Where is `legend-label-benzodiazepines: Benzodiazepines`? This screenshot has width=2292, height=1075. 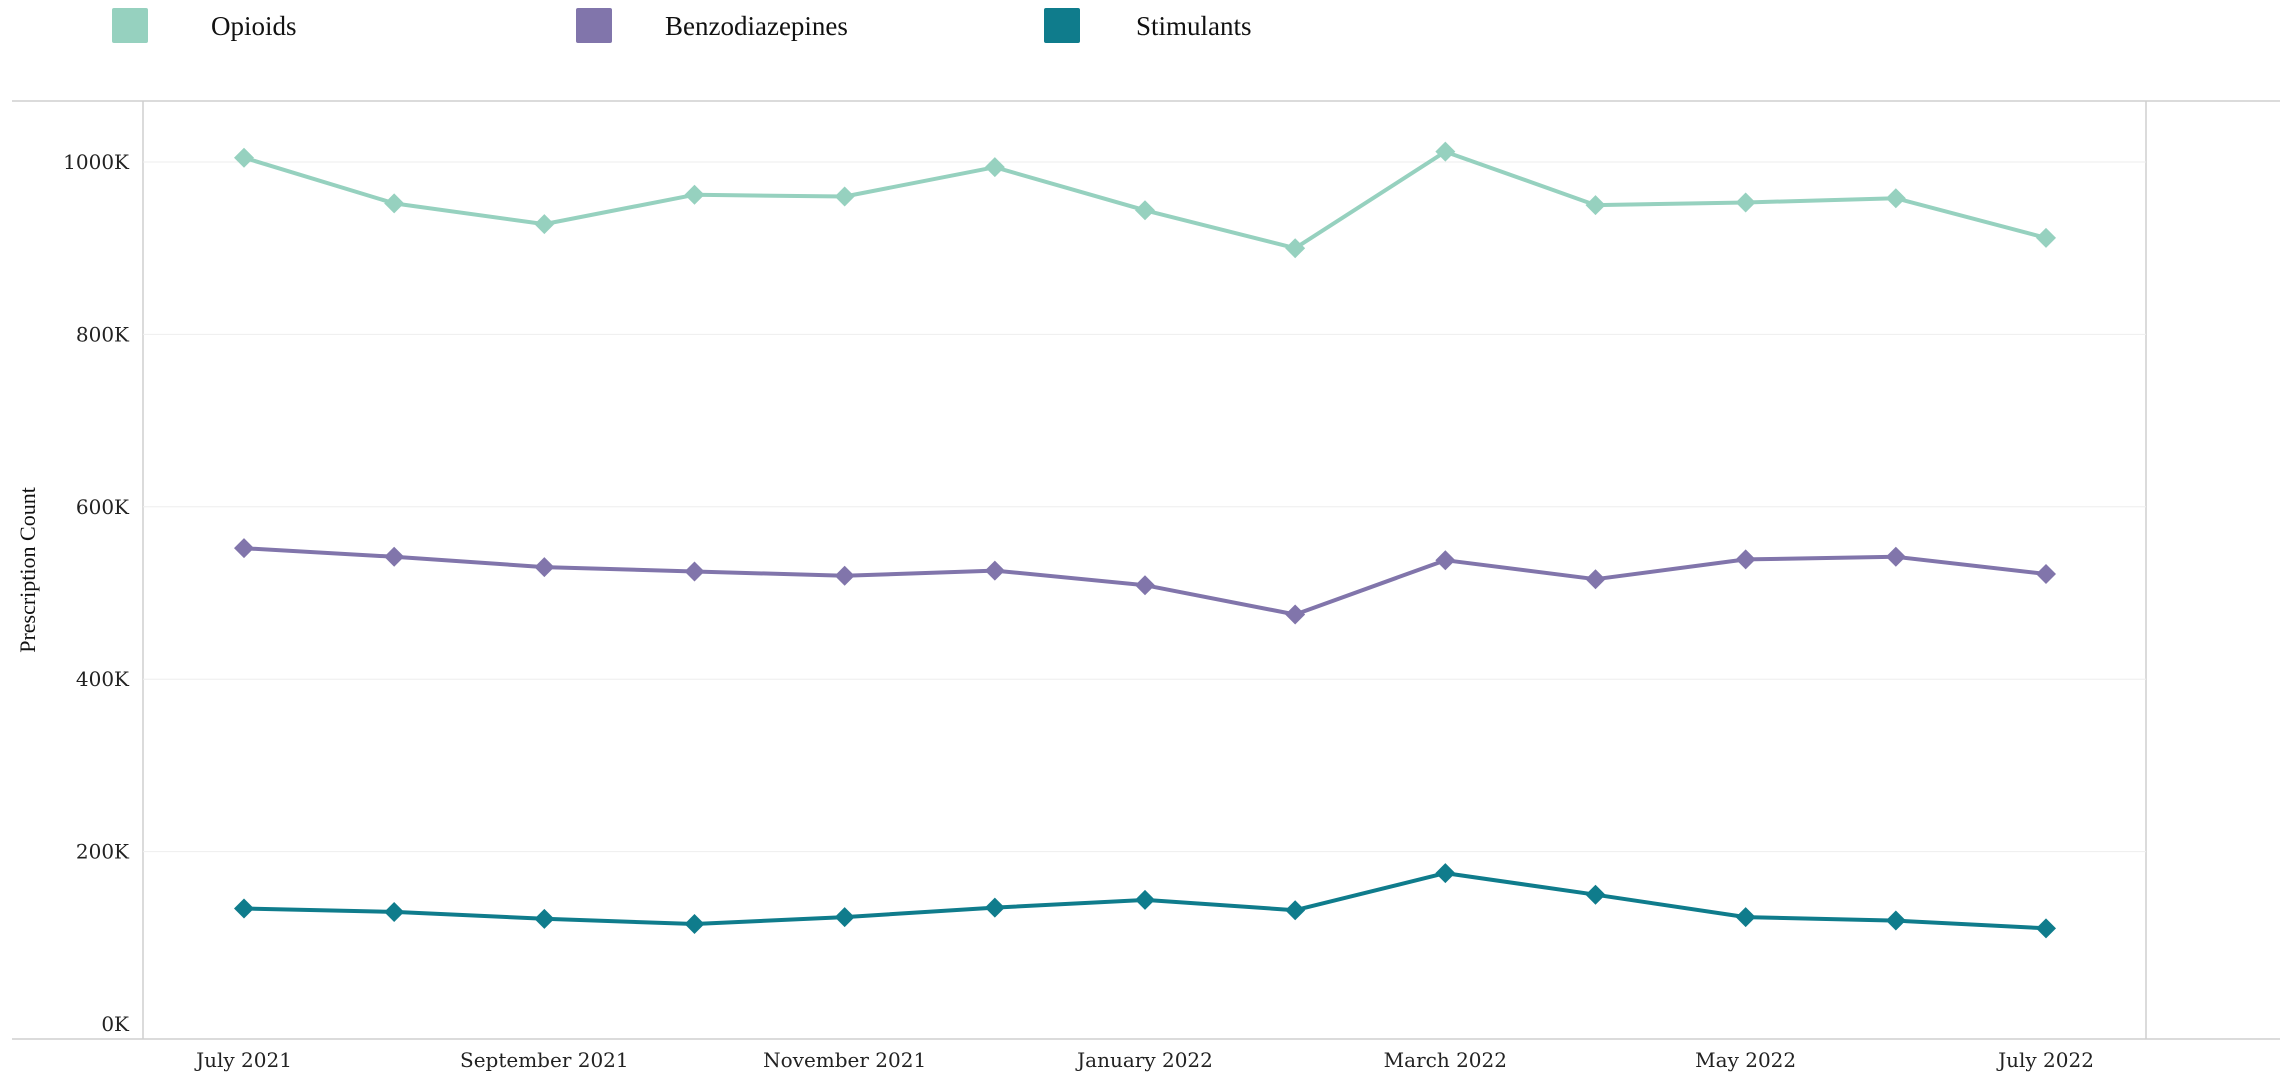
legend-label-benzodiazepines: Benzodiazepines is located at coordinates (756, 26).